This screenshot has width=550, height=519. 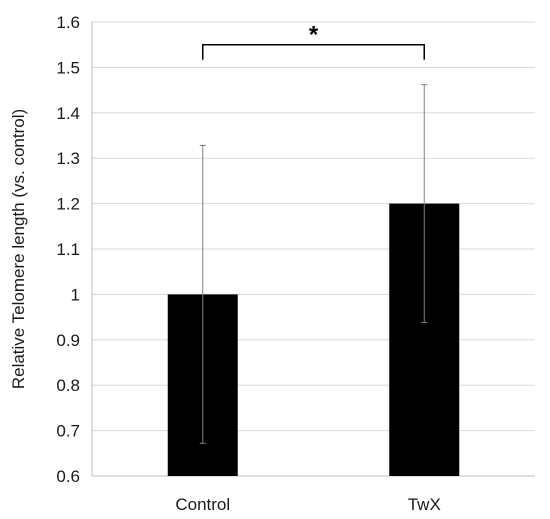 I want to click on y-tick-label: 0.6, so click(x=68, y=476).